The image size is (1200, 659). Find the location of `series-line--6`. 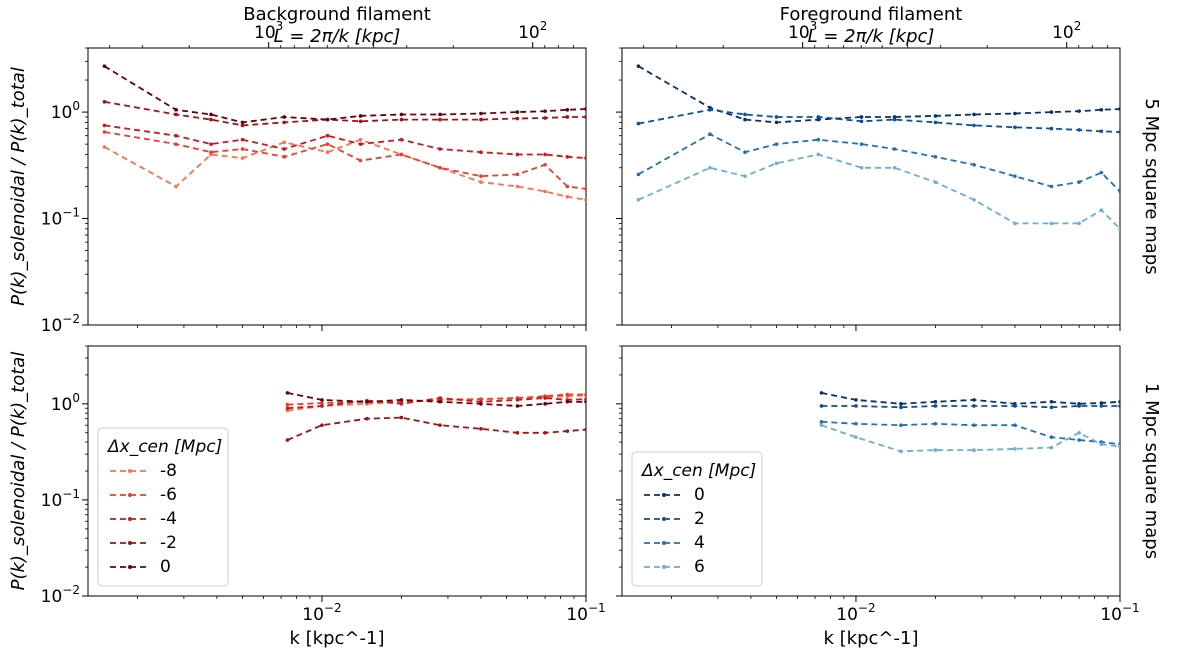

series-line--6 is located at coordinates (345, 160).